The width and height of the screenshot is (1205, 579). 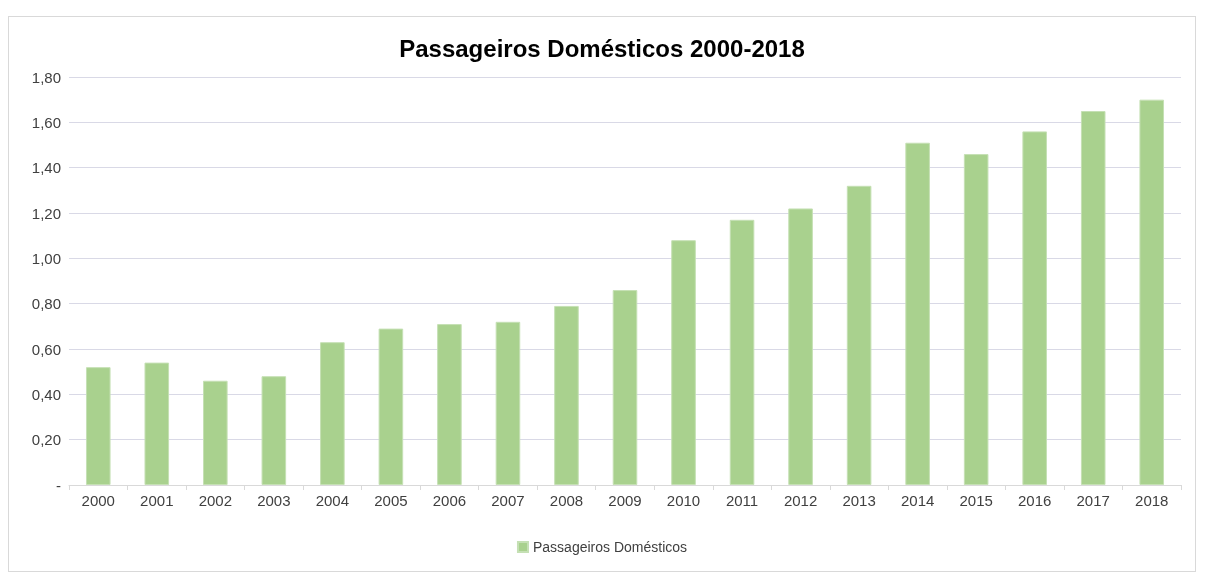 I want to click on x-tick-label: 2015, so click(x=976, y=500).